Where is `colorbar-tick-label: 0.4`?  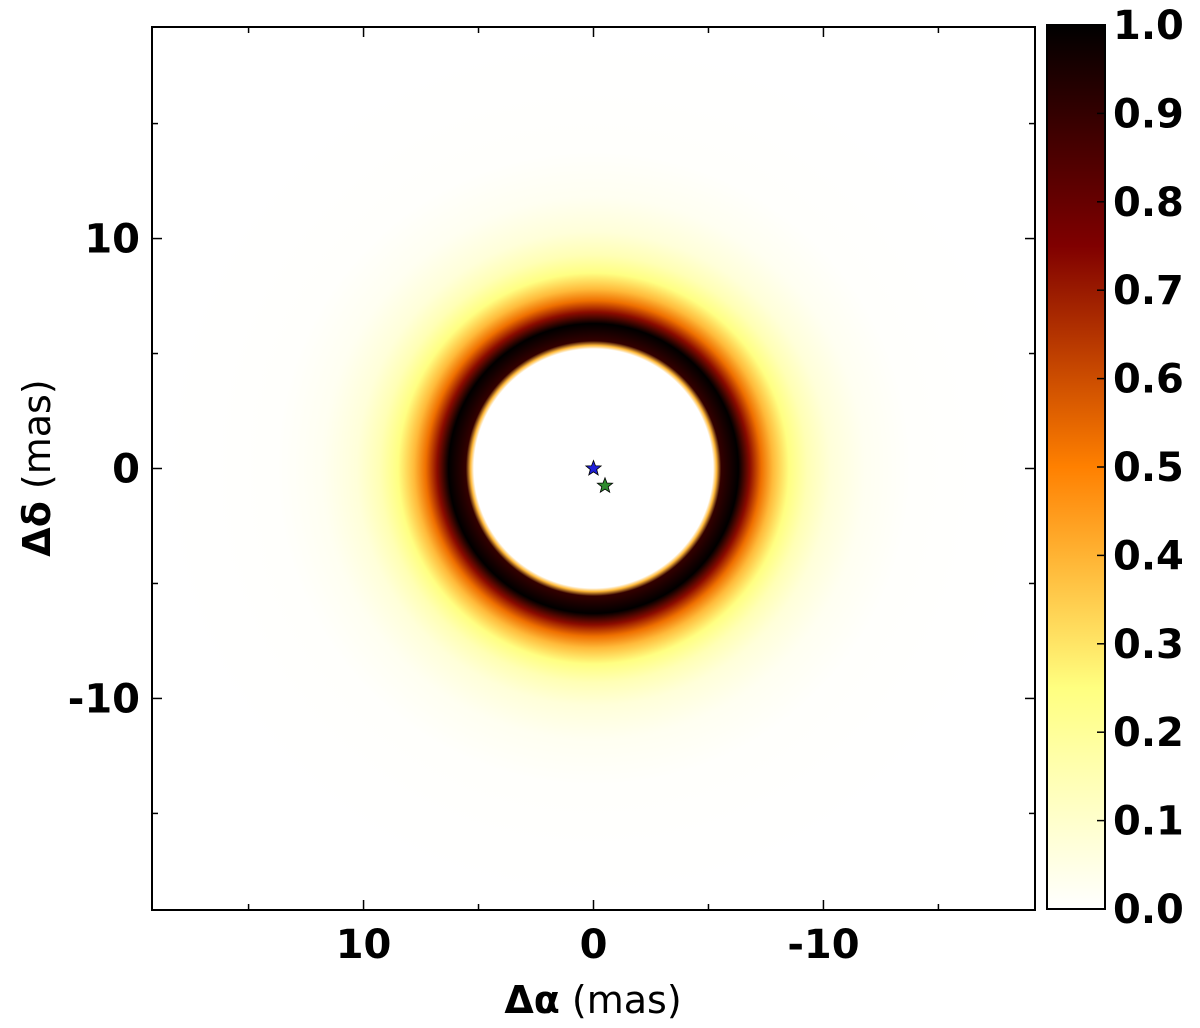 colorbar-tick-label: 0.4 is located at coordinates (1148, 556).